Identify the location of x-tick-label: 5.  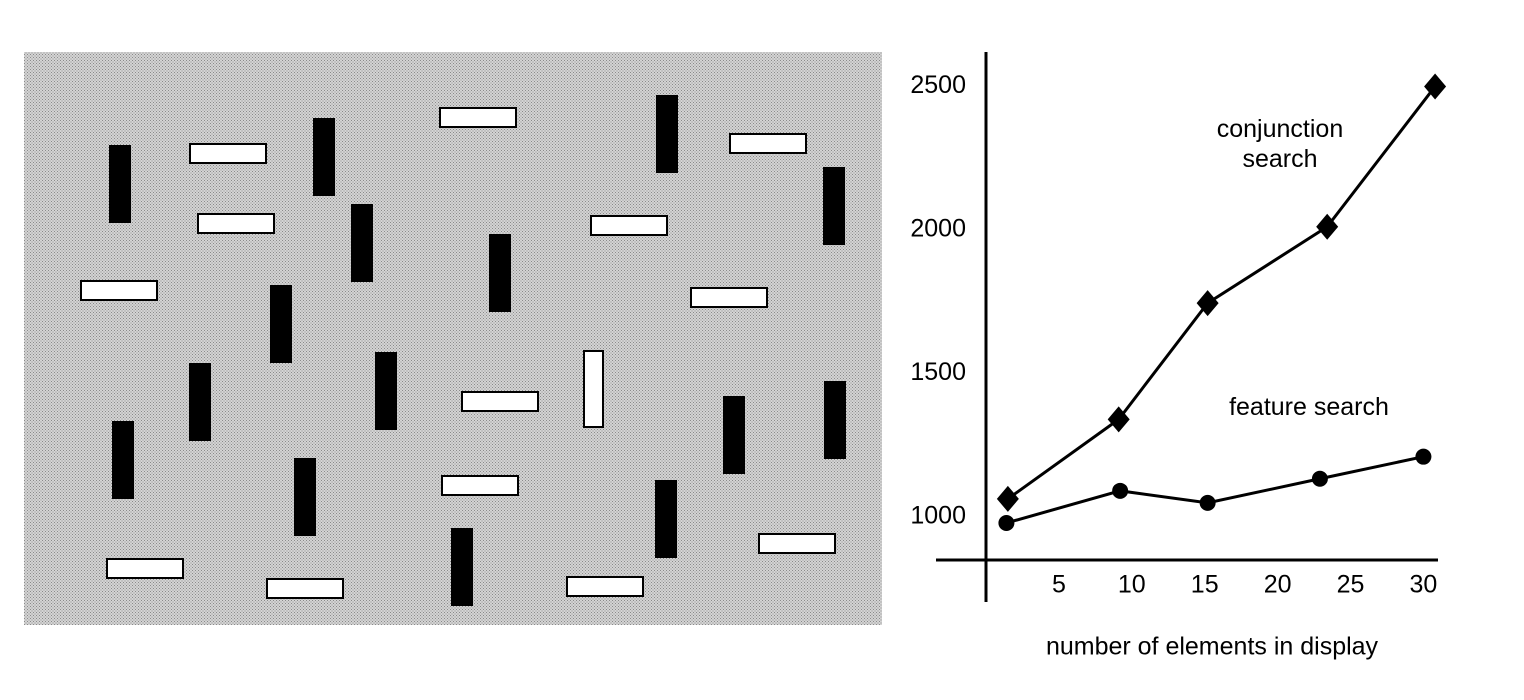
(1059, 585).